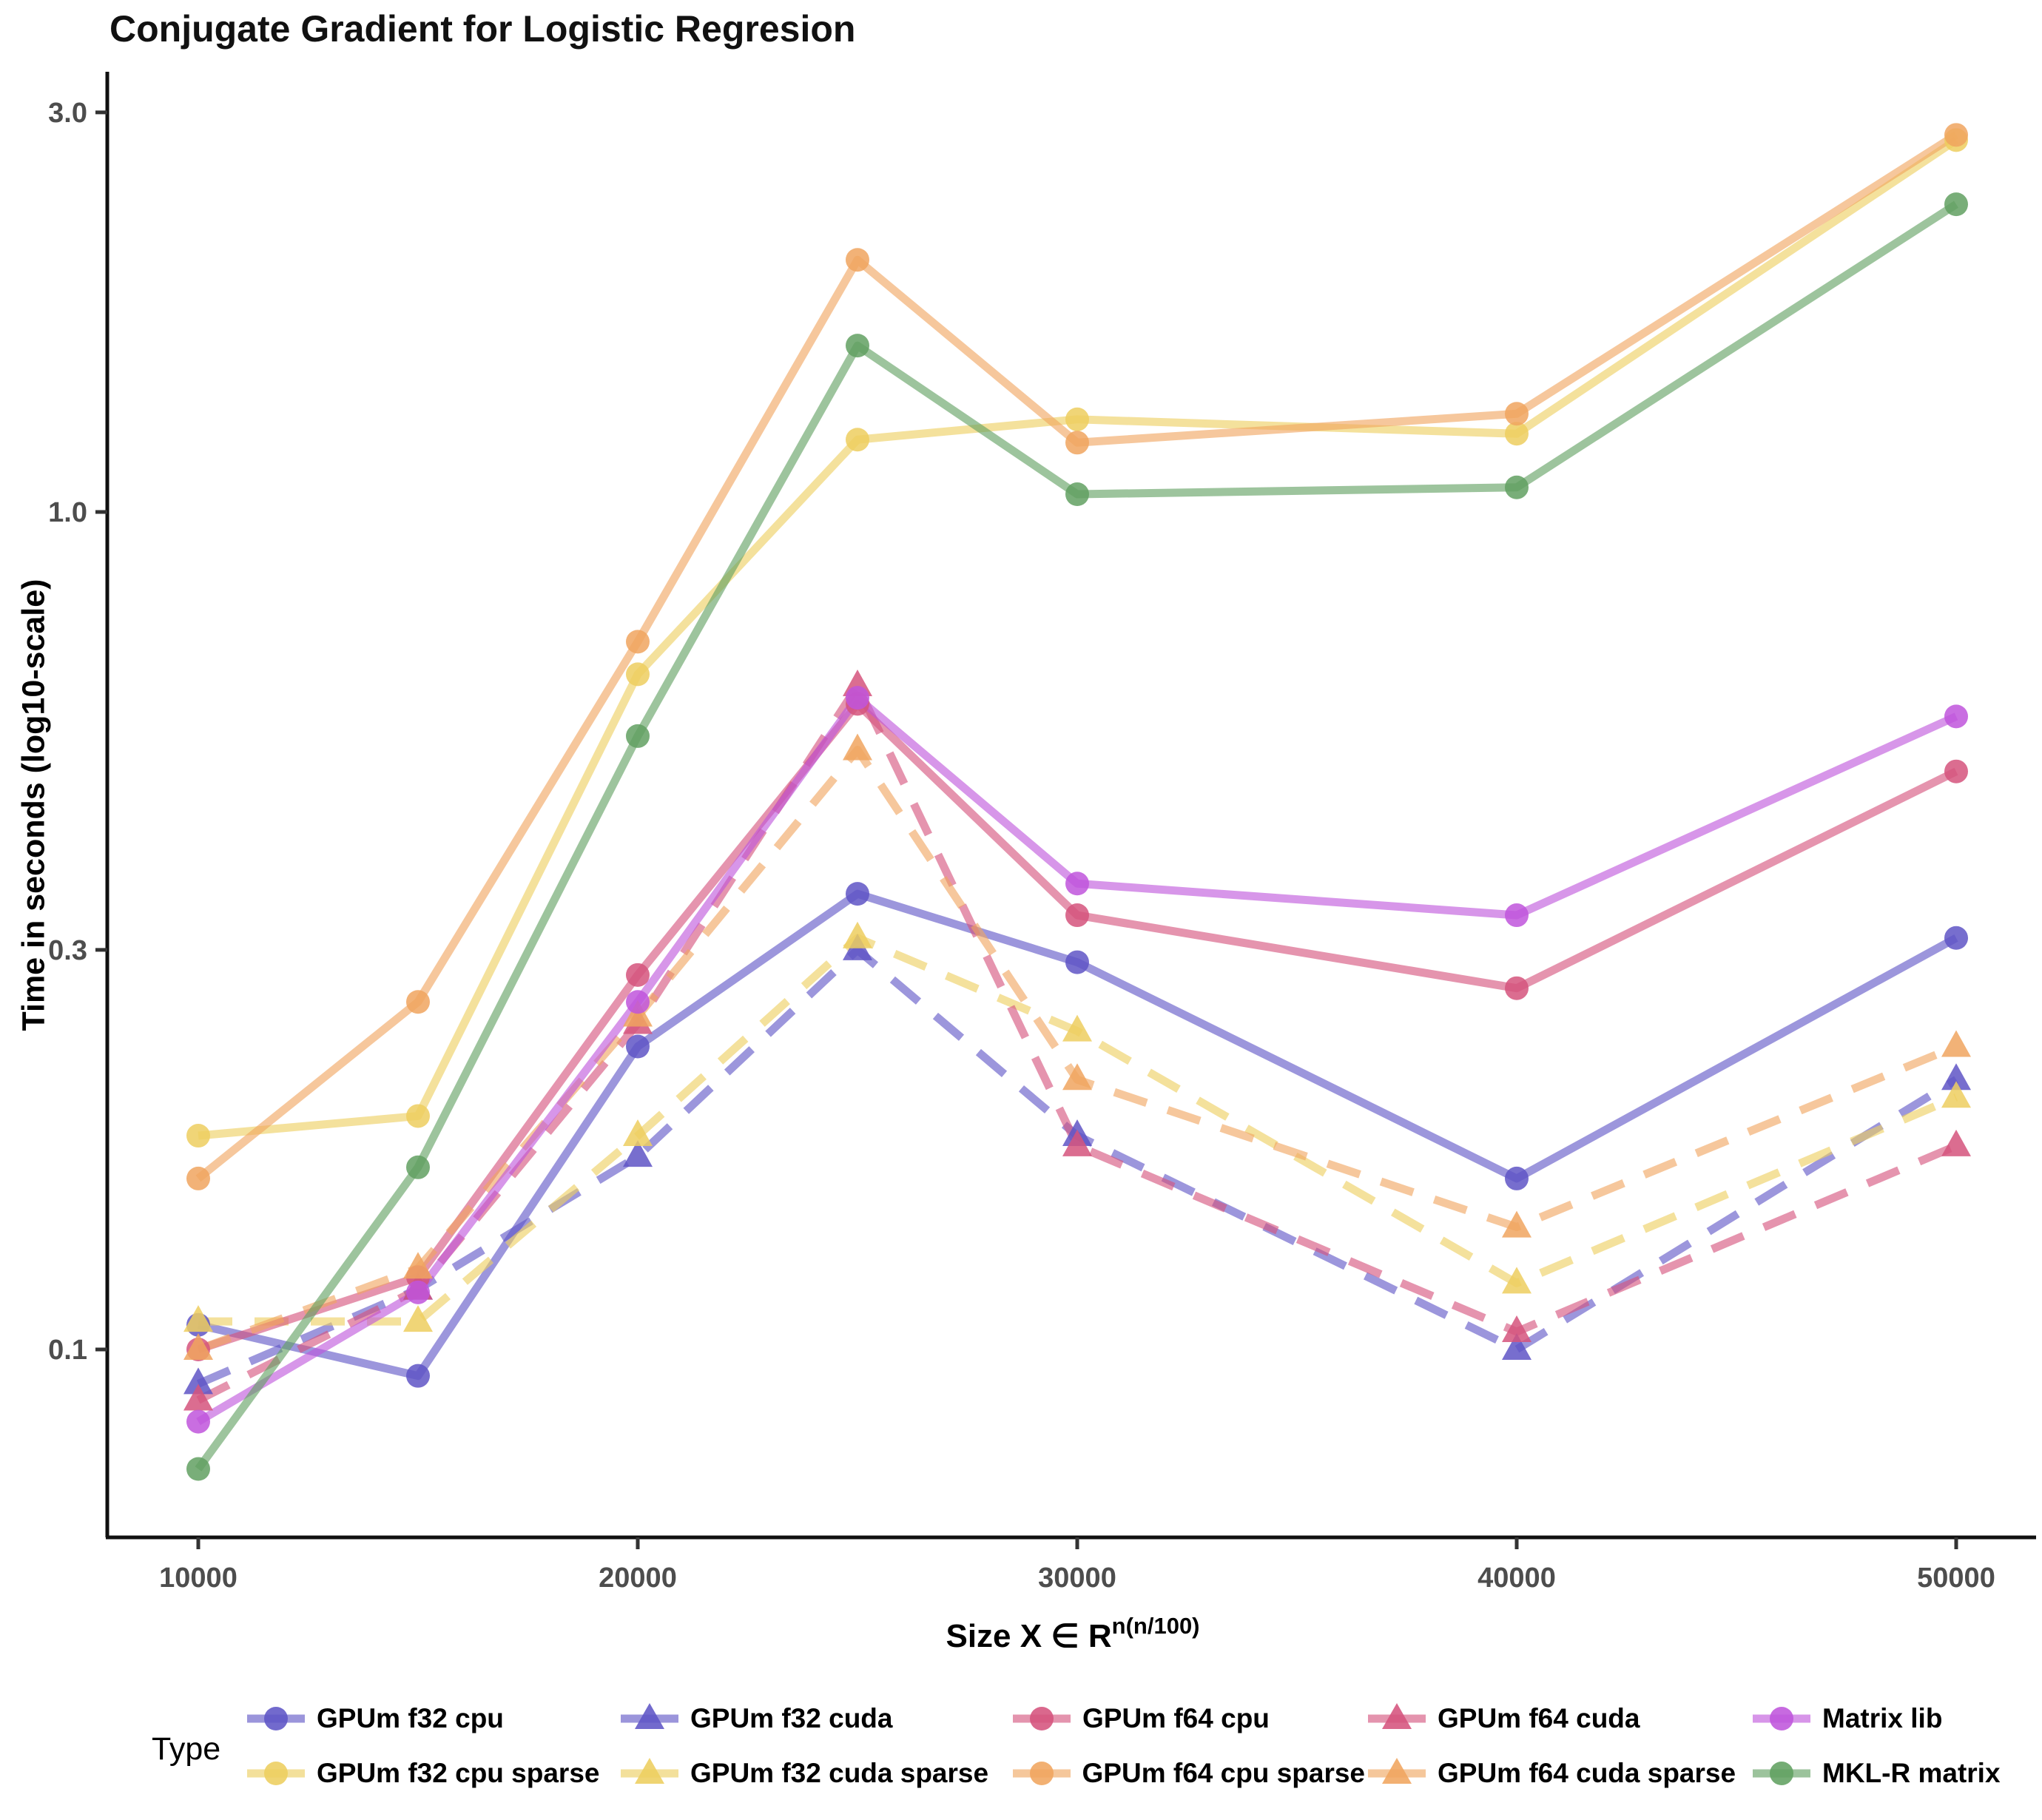  Describe the element at coordinates (68, 951) in the screenshot. I see `y-tick-label: 0.3` at that location.